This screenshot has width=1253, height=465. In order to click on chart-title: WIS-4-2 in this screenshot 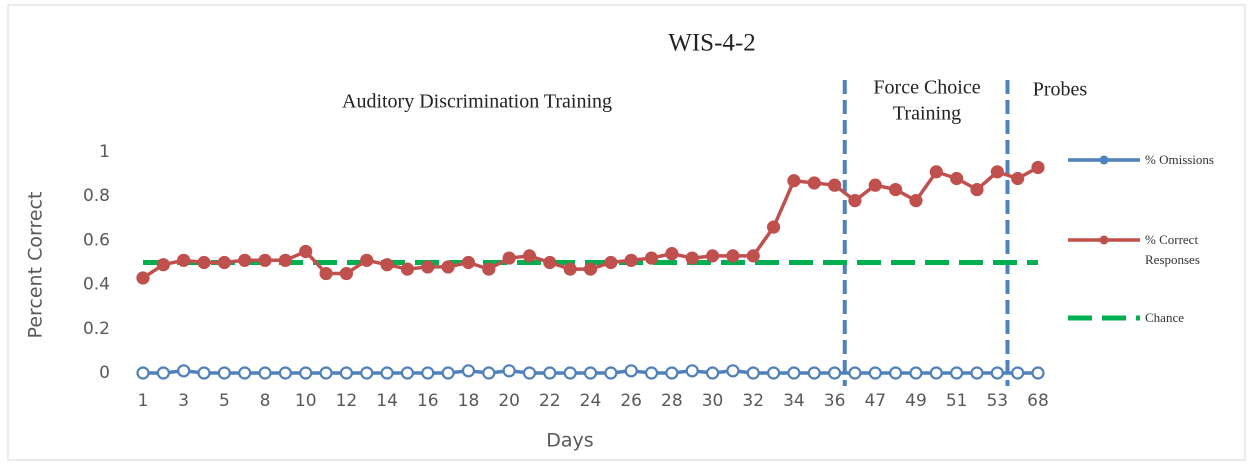, I will do `click(711, 43)`.